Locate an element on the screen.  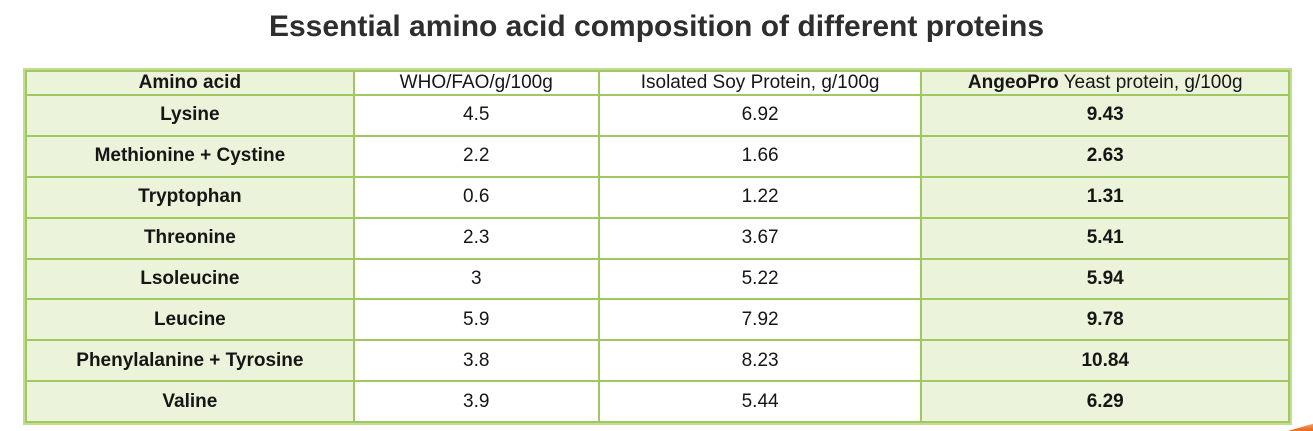
angeopro-unit-label: Yeast protein, g/100g is located at coordinates (1150, 82).